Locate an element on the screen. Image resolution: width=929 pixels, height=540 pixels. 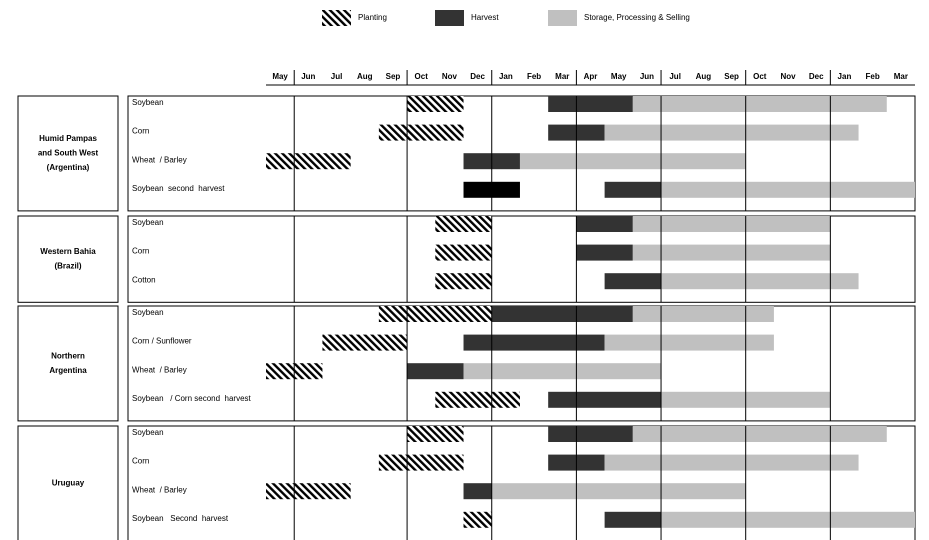
legend-label: Planting is located at coordinates (372, 17).